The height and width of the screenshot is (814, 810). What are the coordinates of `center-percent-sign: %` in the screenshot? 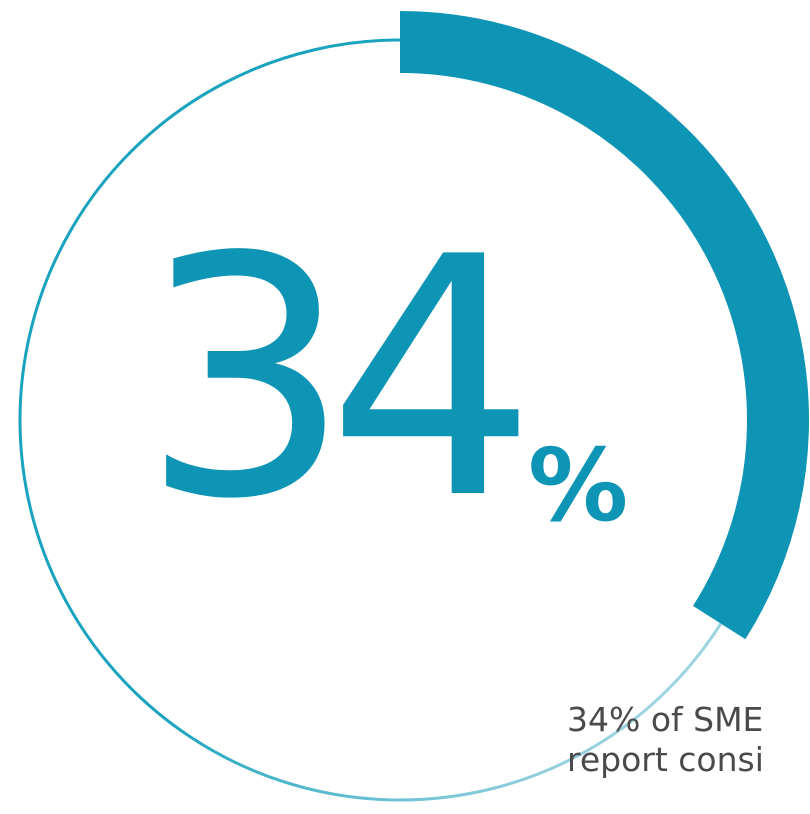 It's located at (578, 485).